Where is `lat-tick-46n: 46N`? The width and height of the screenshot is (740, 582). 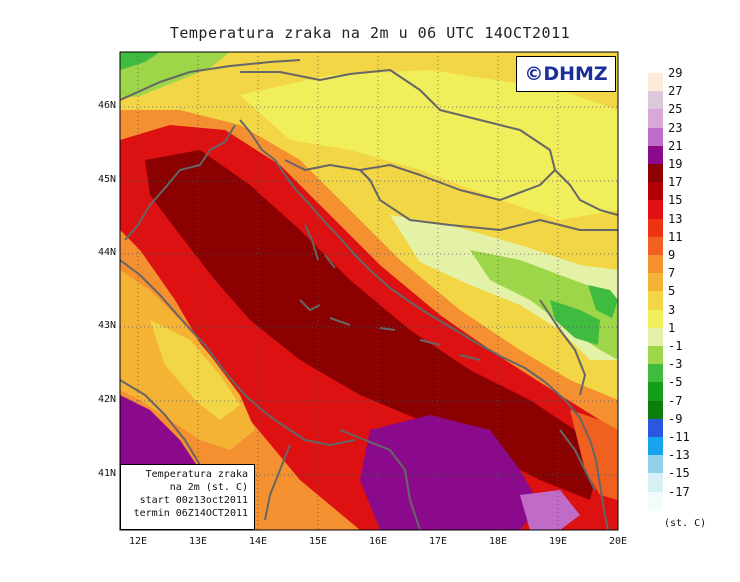 lat-tick-46n: 46N is located at coordinates (106, 105).